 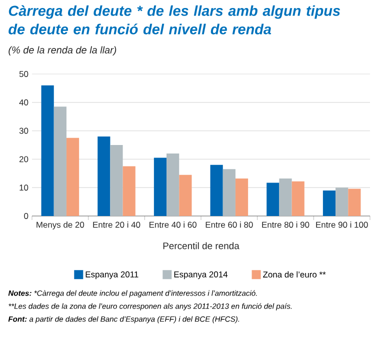 I want to click on x-tick-label: Entre 80 i 90, so click(x=286, y=225).